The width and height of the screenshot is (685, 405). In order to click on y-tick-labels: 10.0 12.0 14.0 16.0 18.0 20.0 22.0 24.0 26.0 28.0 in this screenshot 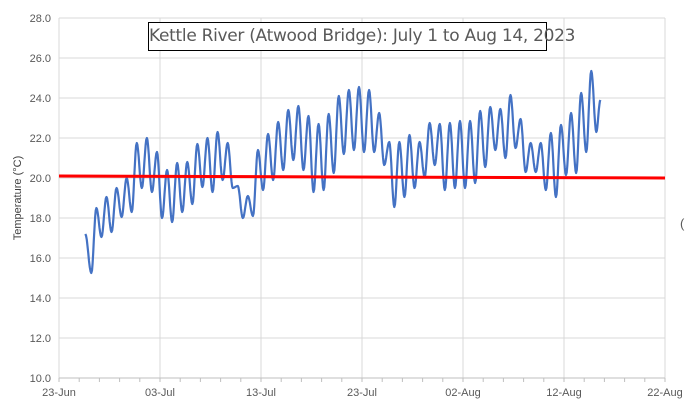, I will do `click(40, 199)`.